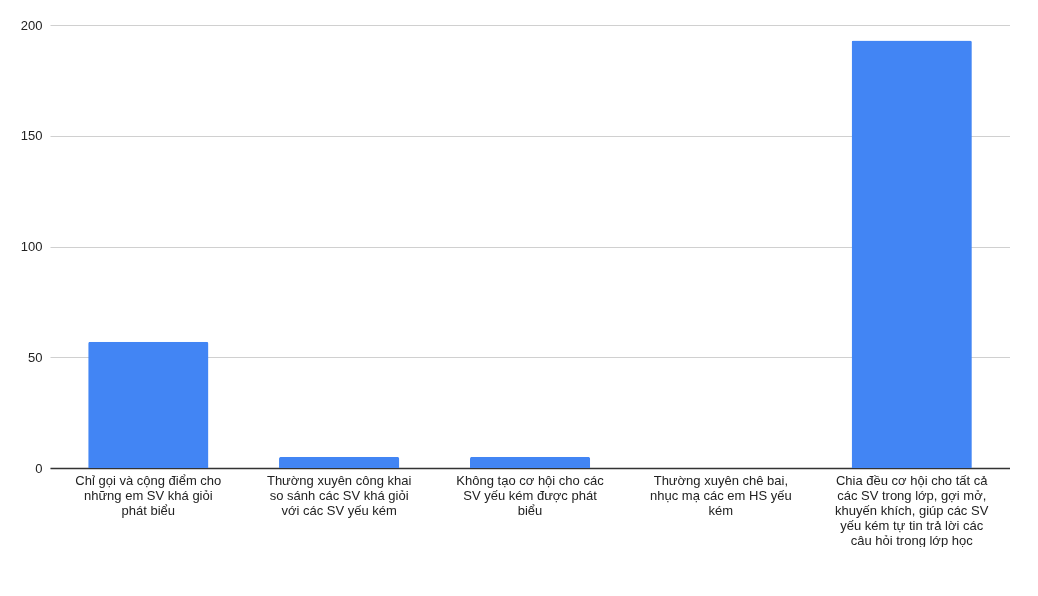 This screenshot has width=1038, height=596. What do you see at coordinates (912, 510) in the screenshot?
I see `x-tick-label: Chia đều cơ hội cho tất cả các SV trong lớp, gợi mở, khuyến khích, giúp các SV yếu kém tự tin trả lời các câu hỏi trong lớp học` at bounding box center [912, 510].